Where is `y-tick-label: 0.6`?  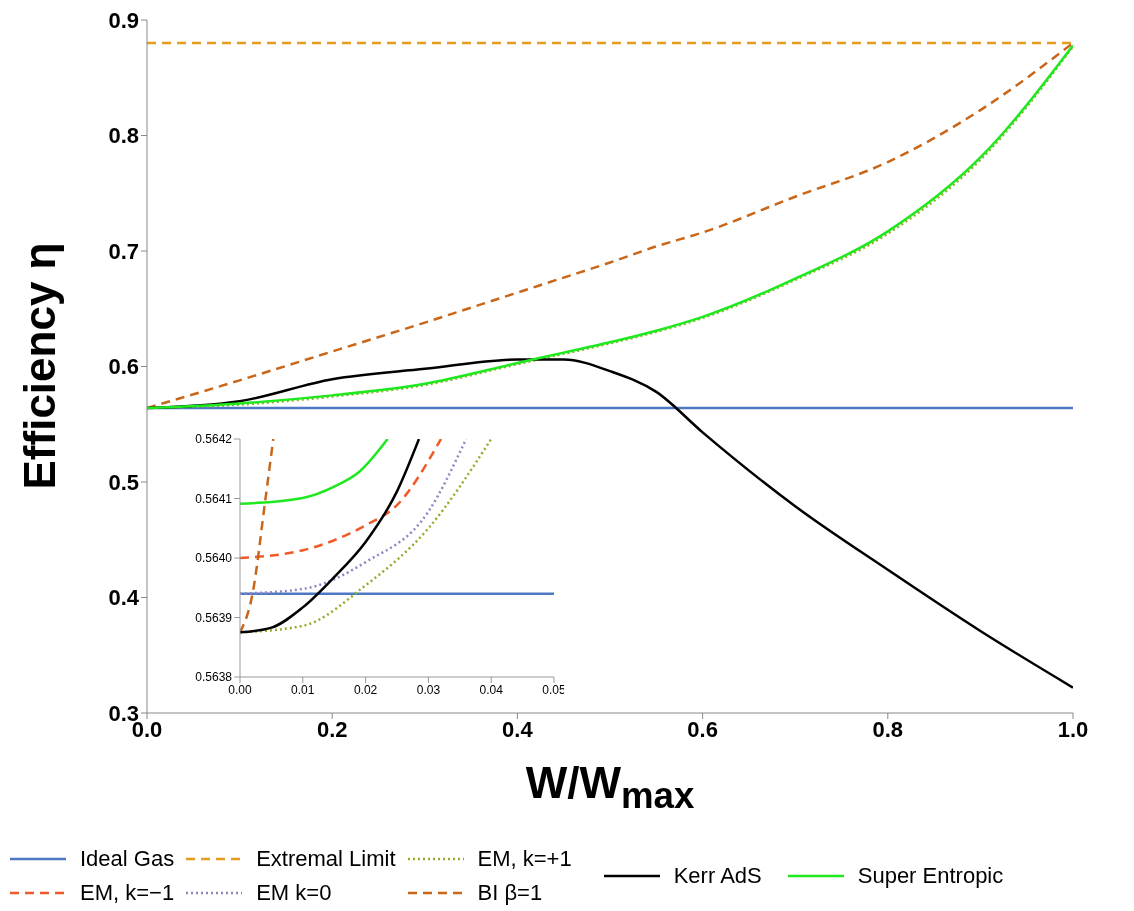
y-tick-label: 0.6 is located at coordinates (123, 367).